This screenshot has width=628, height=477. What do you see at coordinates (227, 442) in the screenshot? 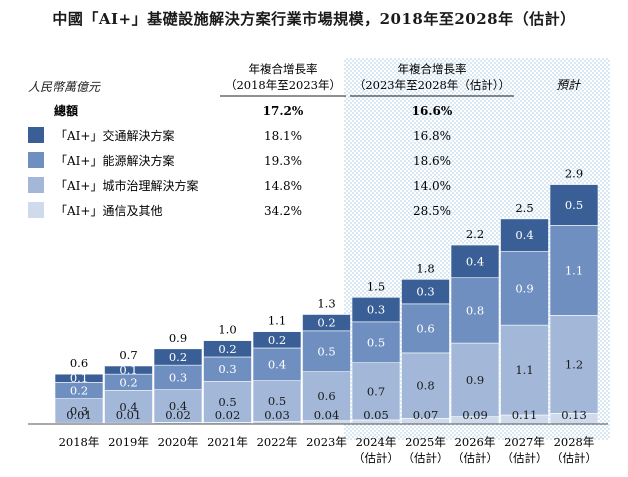
I see `x-tick-label: 2021年` at bounding box center [227, 442].